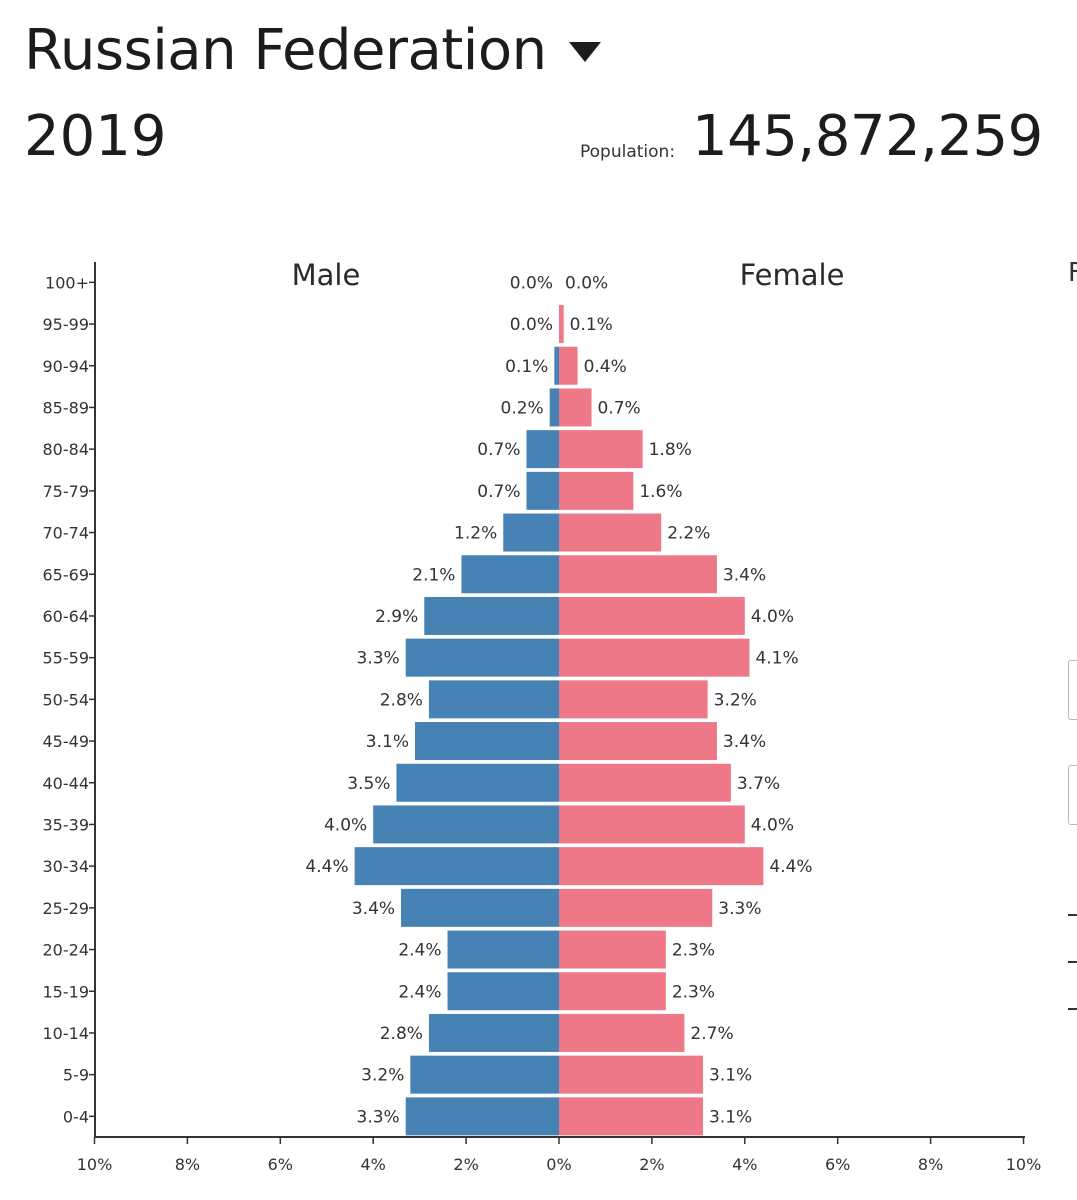  I want to click on age-group-label: 55-59, so click(66, 658).